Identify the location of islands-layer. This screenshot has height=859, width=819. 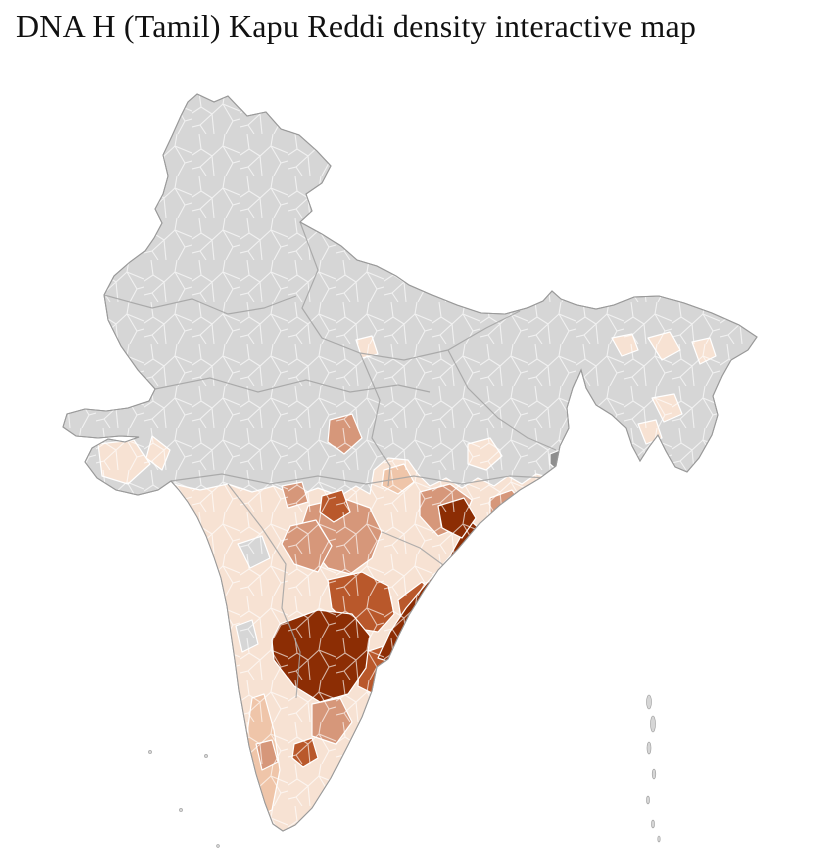
(404, 771).